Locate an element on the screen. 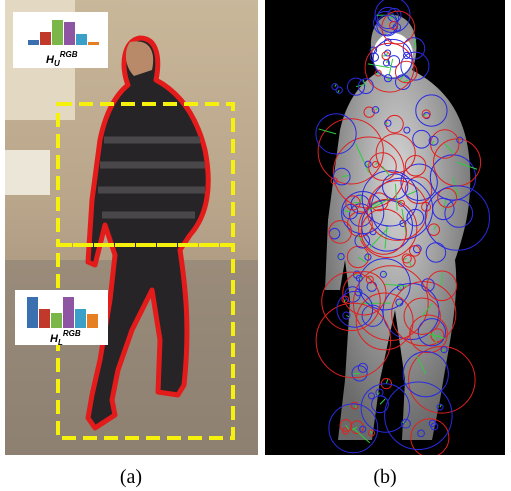 The height and width of the screenshot is (491, 511). caption-b: (b) is located at coordinates (384, 477).